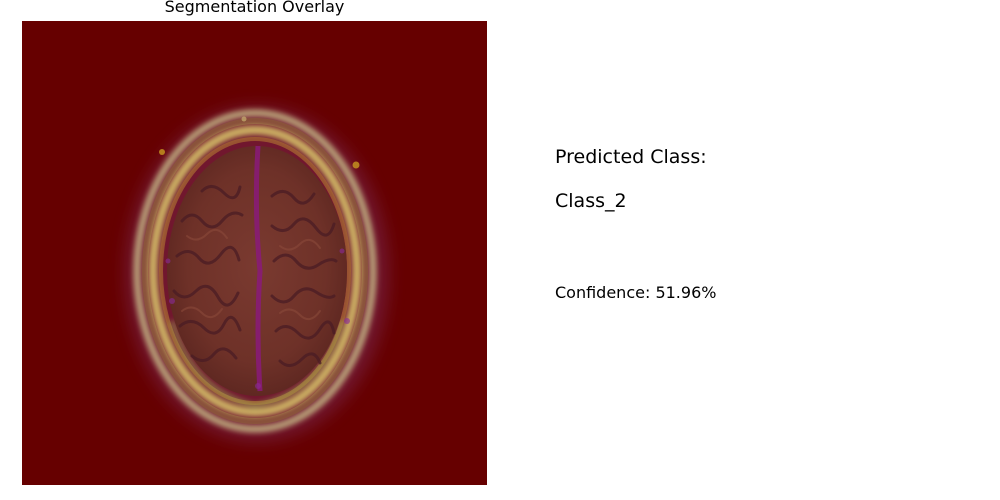  I want to click on predicted-class-heading: Predicted Class:, so click(631, 157).